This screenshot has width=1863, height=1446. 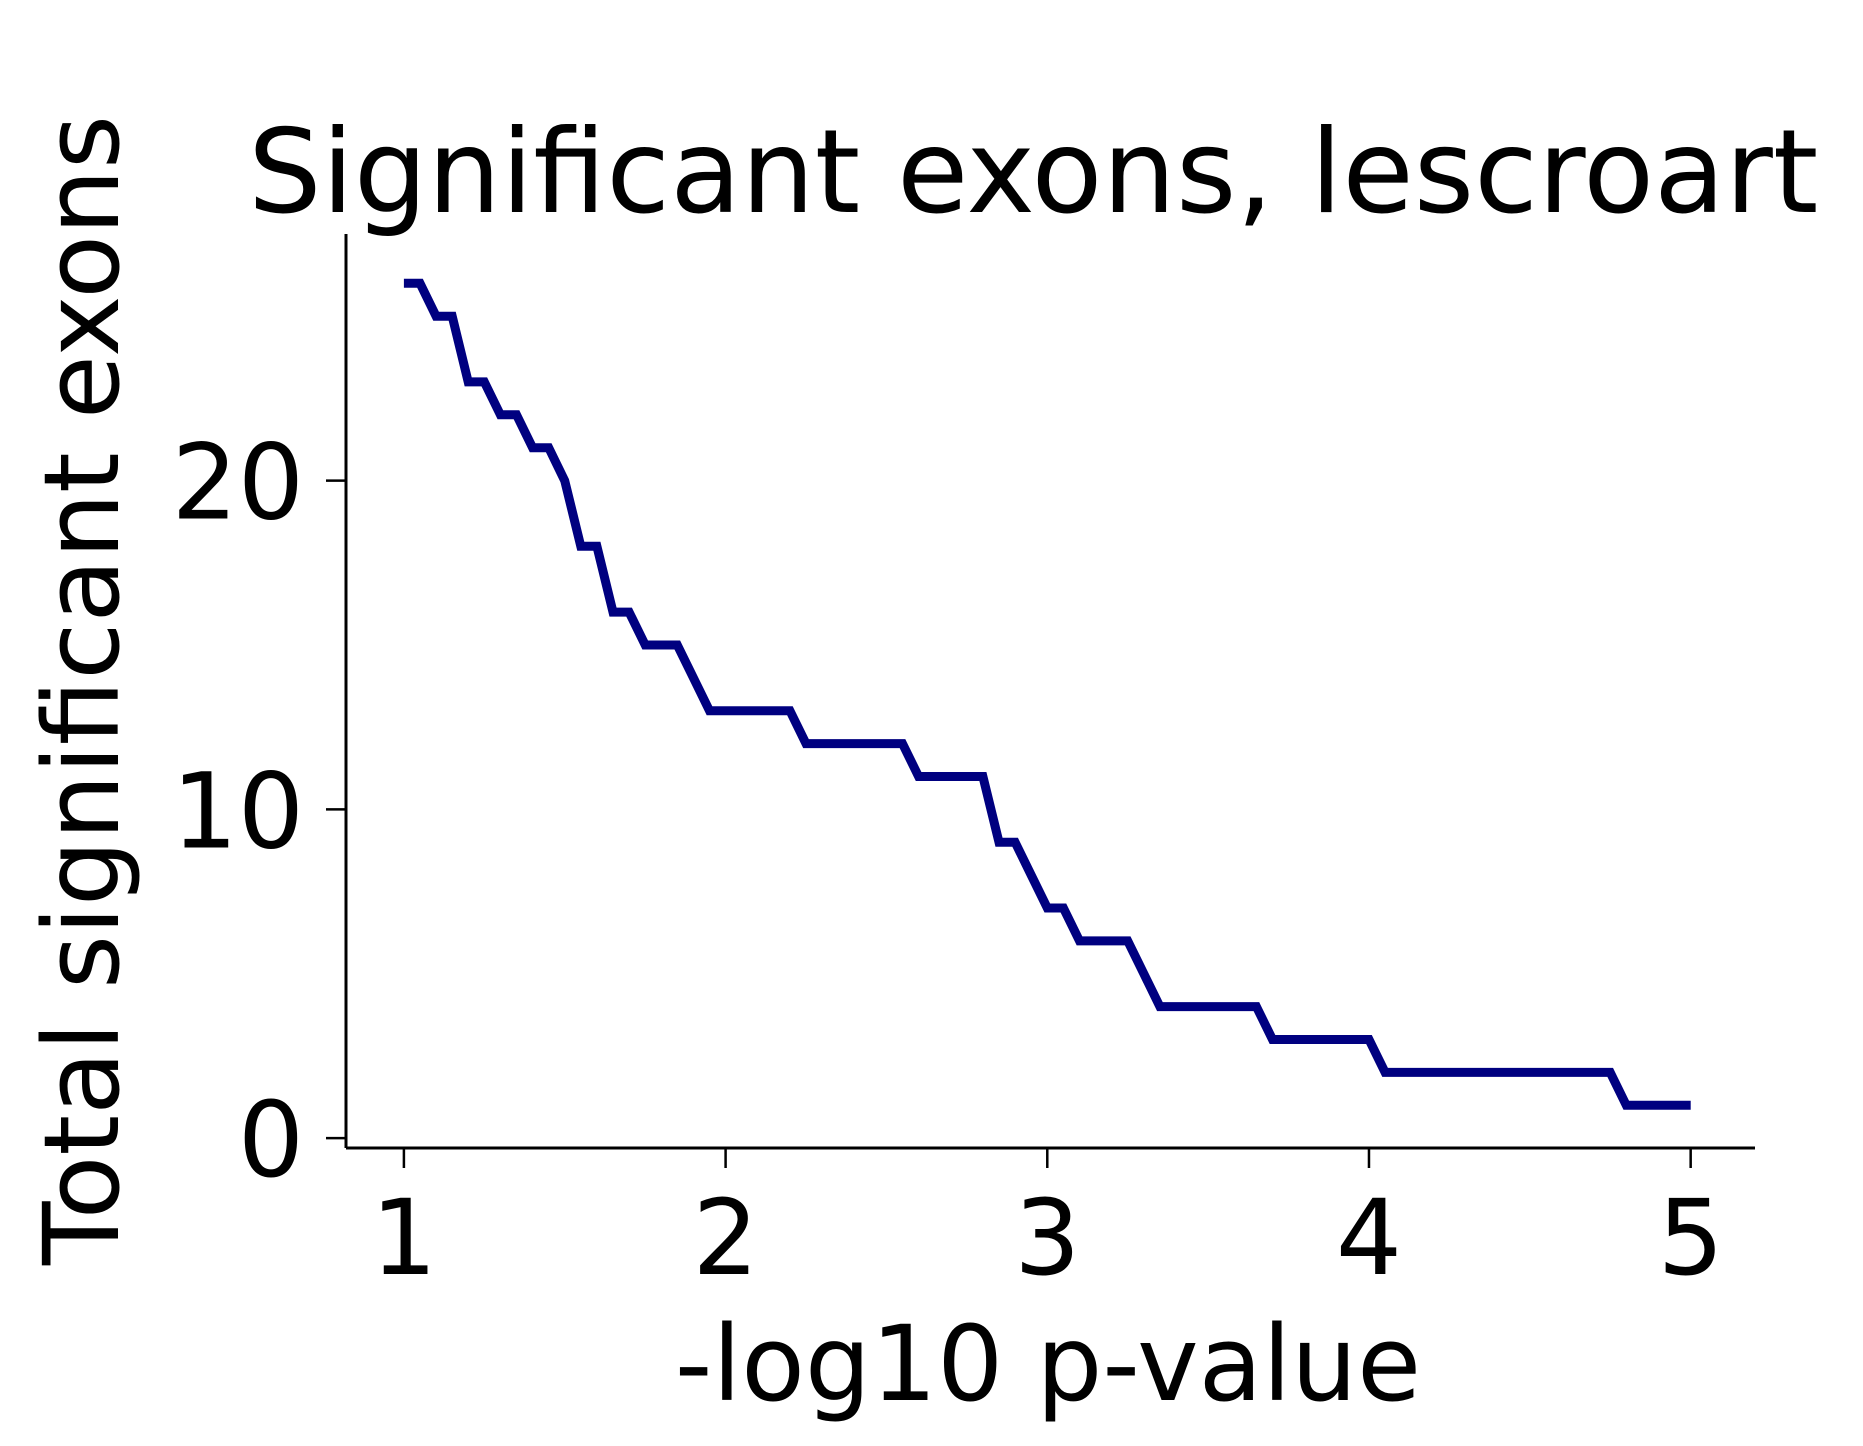 What do you see at coordinates (1691, 1238) in the screenshot?
I see `x-tick-label: 5` at bounding box center [1691, 1238].